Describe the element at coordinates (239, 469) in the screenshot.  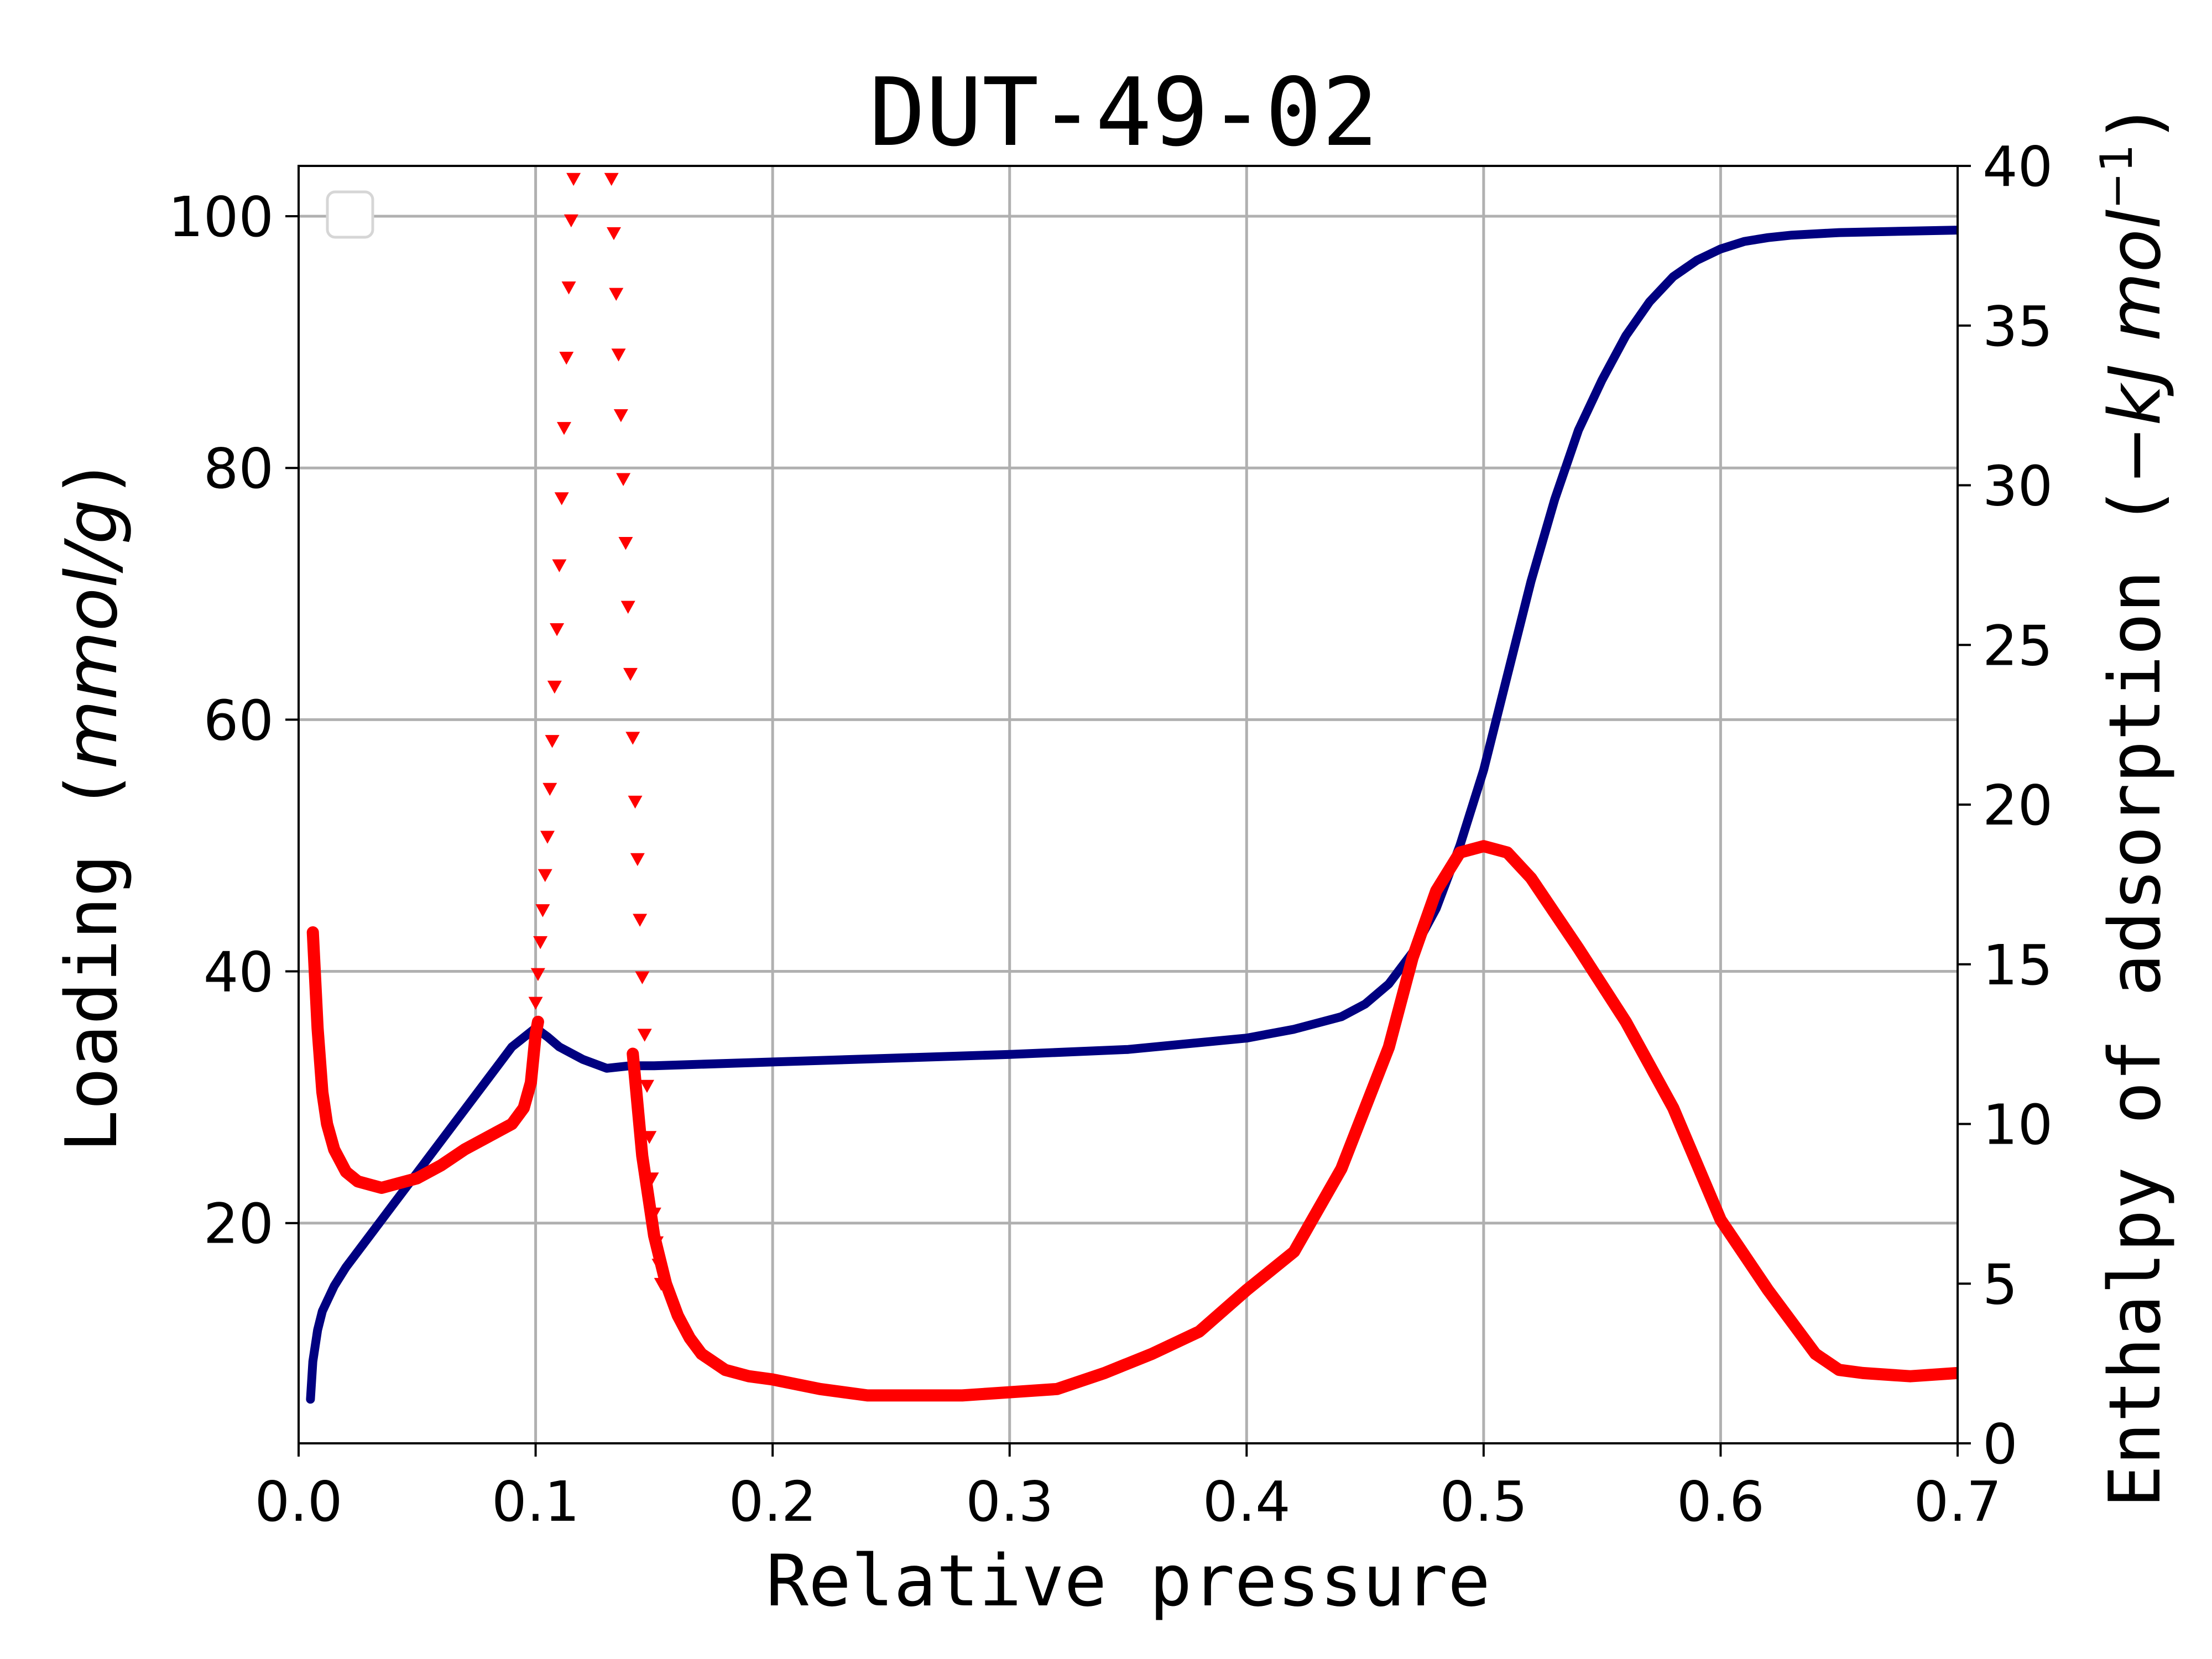
I see `y-left-tick-label: 80` at that location.